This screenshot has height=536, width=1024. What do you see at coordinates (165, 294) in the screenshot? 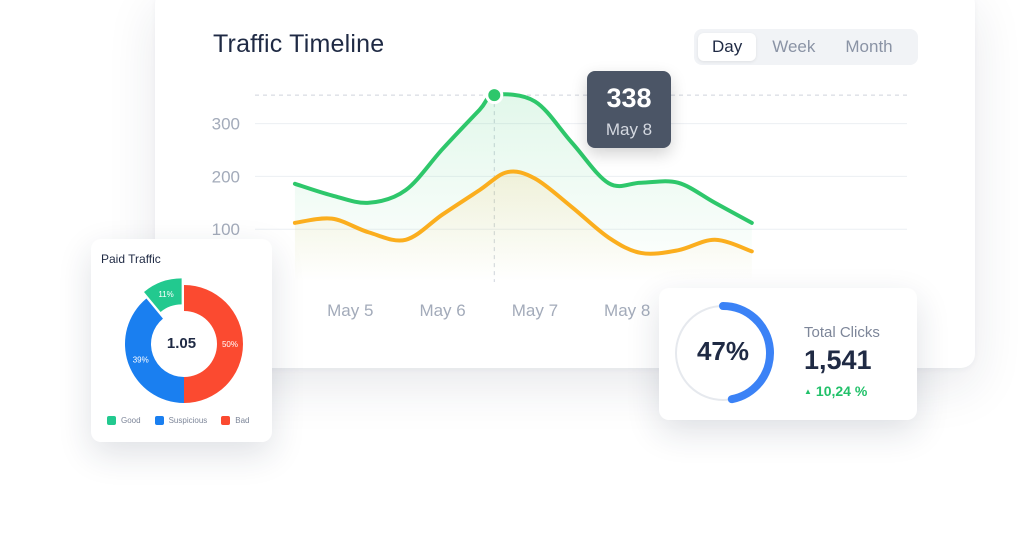
I see `donut-slice-label-good: 11%` at bounding box center [165, 294].